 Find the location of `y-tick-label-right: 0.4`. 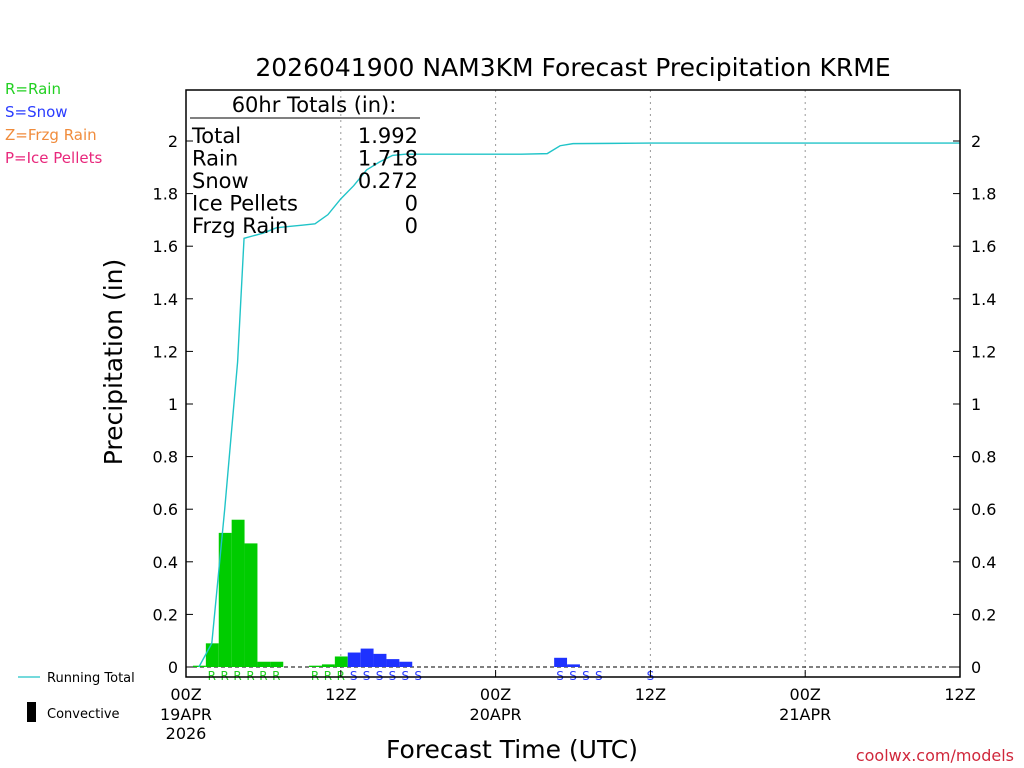

y-tick-label-right: 0.4 is located at coordinates (983, 562).